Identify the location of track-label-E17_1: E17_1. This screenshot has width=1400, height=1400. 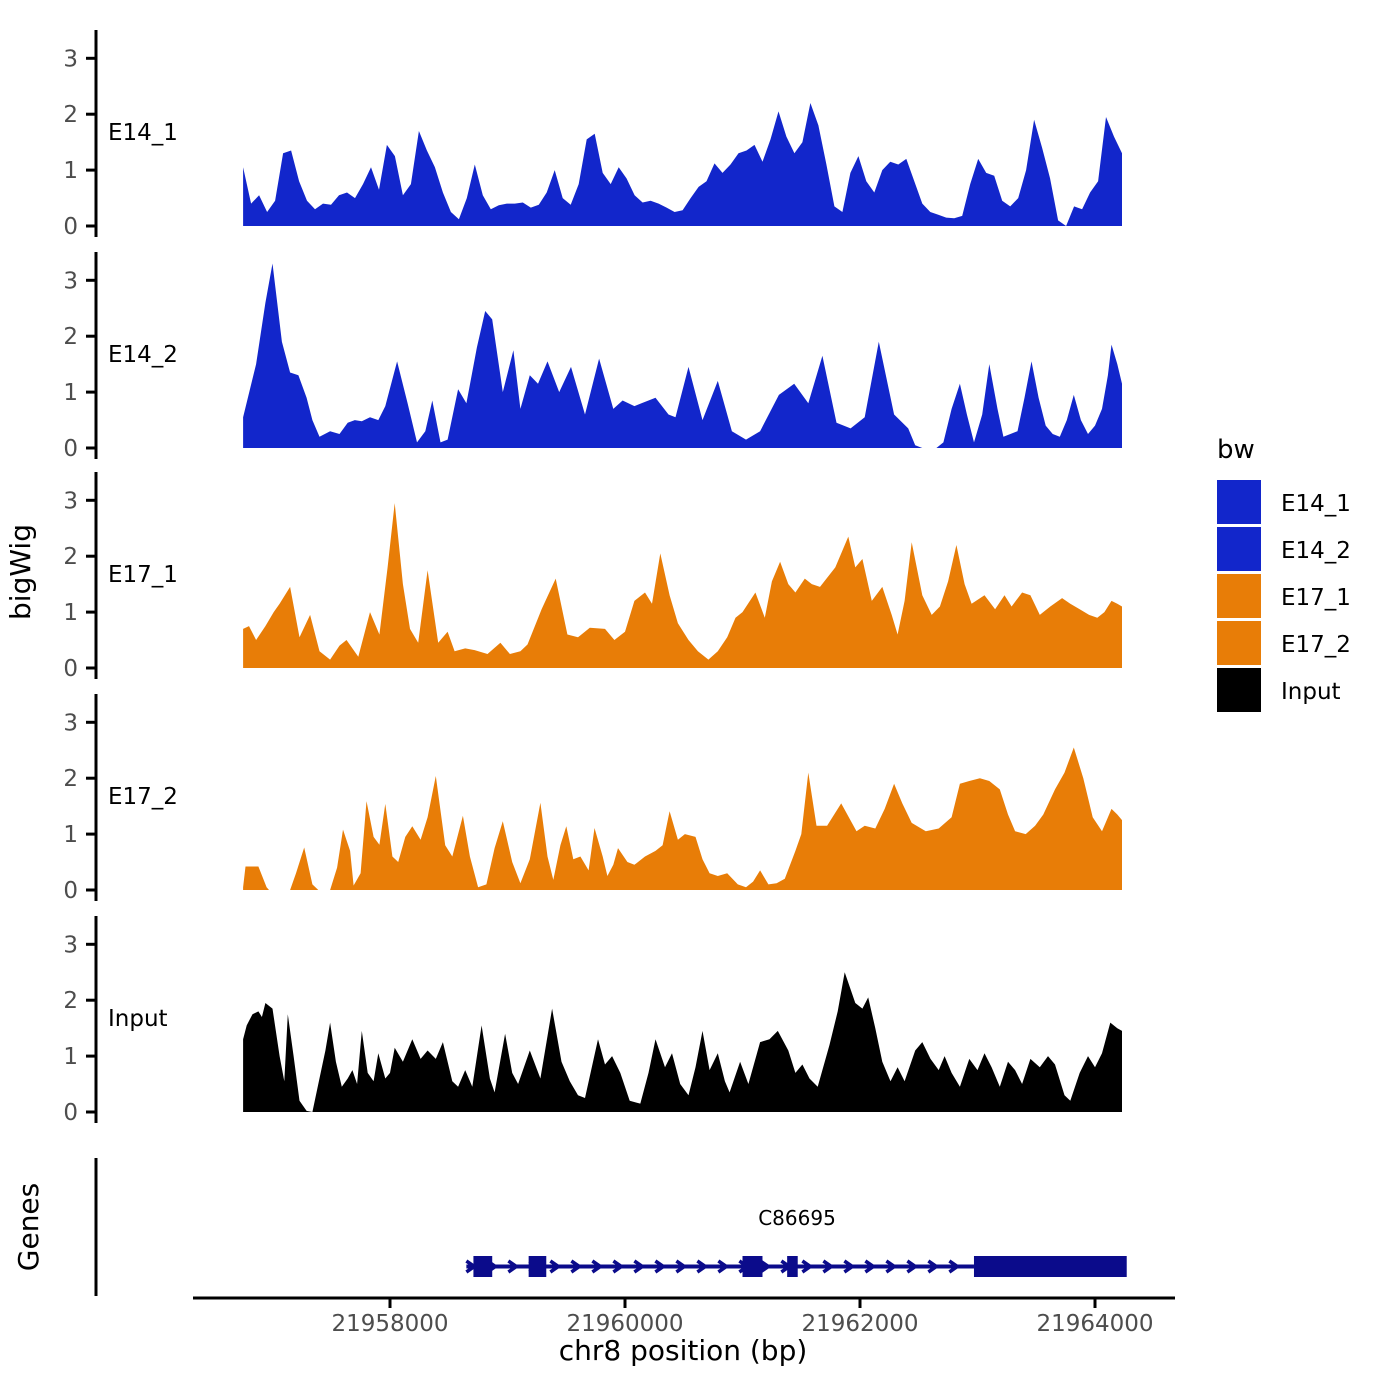
(143, 575).